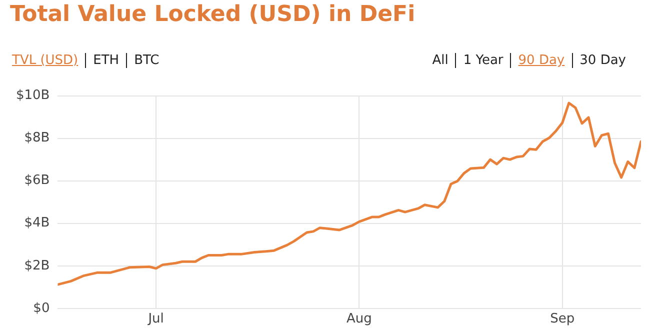  I want to click on y-tick-label: $2B, so click(37, 266).